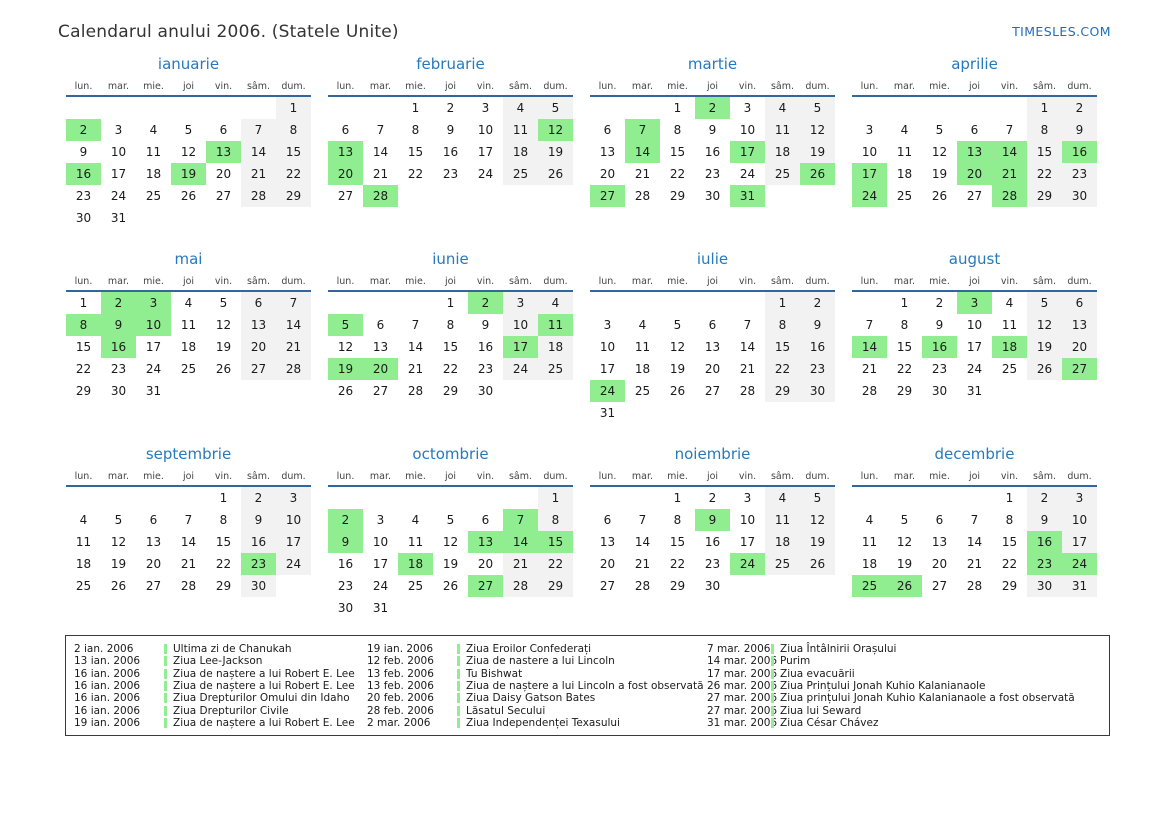  What do you see at coordinates (450, 542) in the screenshot?
I see `week-row: 9 10 11 12 13 14 15` at bounding box center [450, 542].